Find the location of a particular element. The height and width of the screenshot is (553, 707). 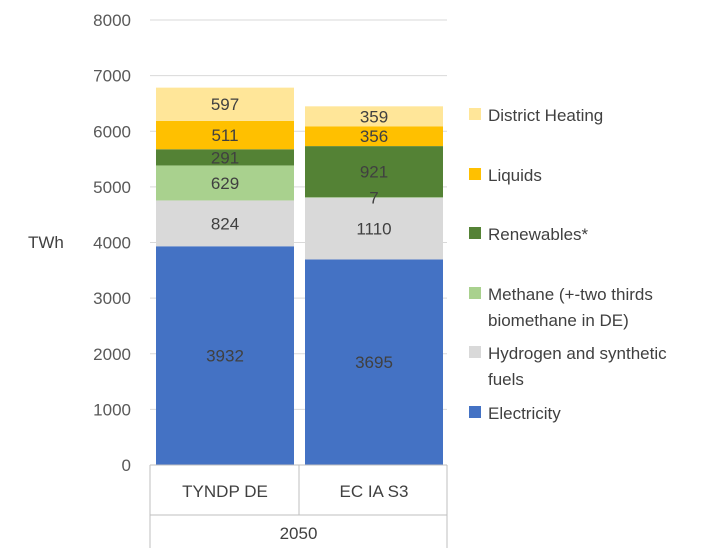

y-tick-label: 3000 is located at coordinates (112, 298).